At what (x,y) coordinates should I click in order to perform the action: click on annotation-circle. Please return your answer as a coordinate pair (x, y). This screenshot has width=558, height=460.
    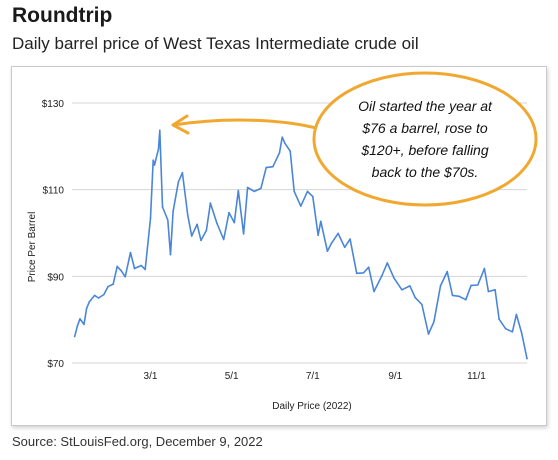
    Looking at the image, I should click on (425, 139).